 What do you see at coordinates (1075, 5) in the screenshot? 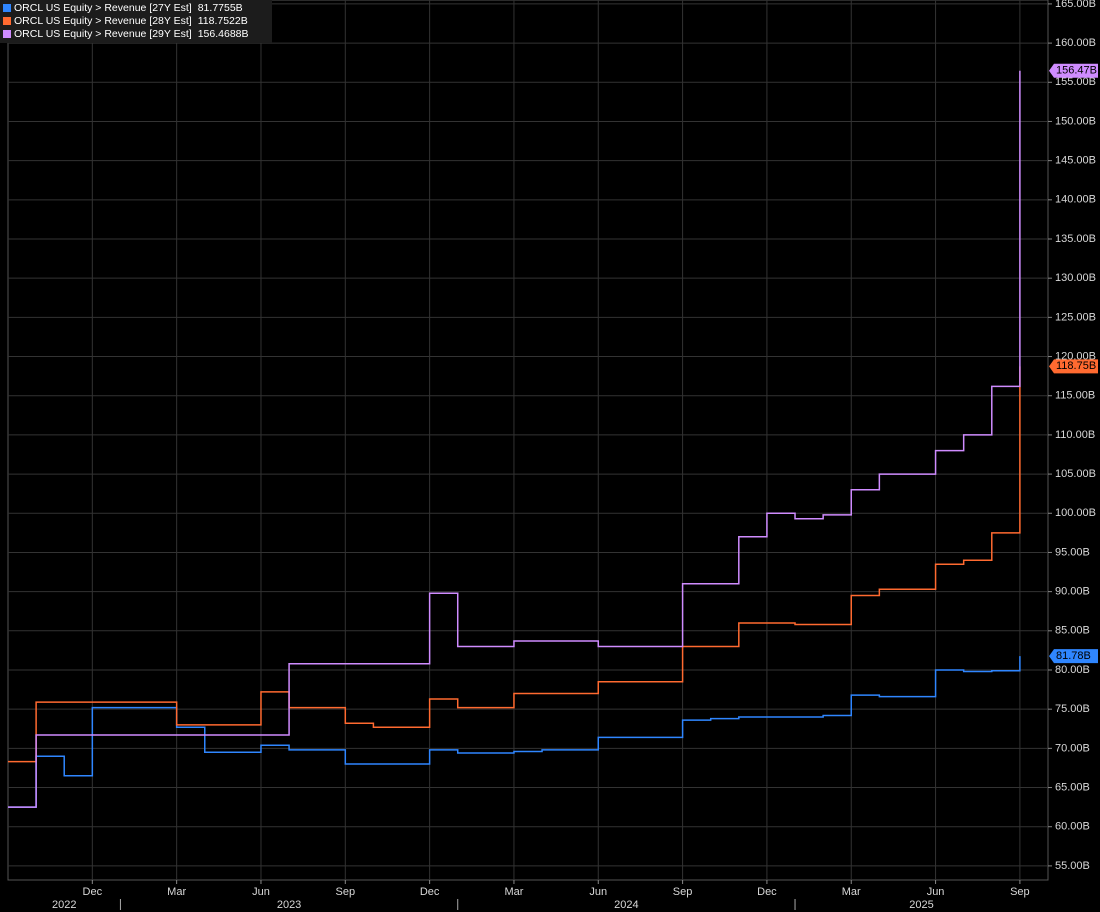
I see `y-tick-label: 165.00B` at bounding box center [1075, 5].